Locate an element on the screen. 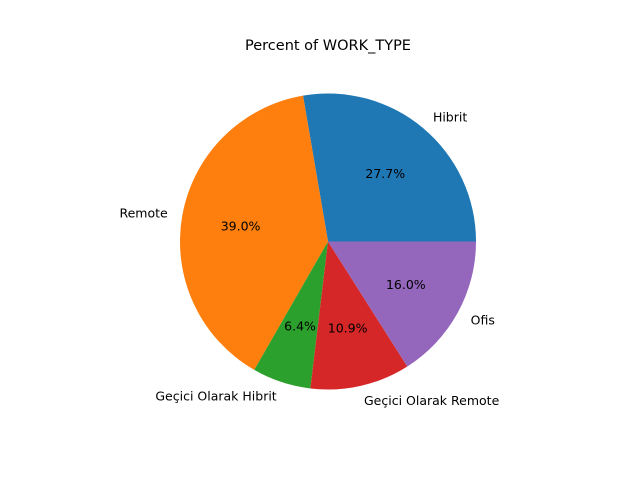 Image resolution: width=640 pixels, height=480 pixels. pie-slice-gecici-olarak-remote is located at coordinates (359, 315).